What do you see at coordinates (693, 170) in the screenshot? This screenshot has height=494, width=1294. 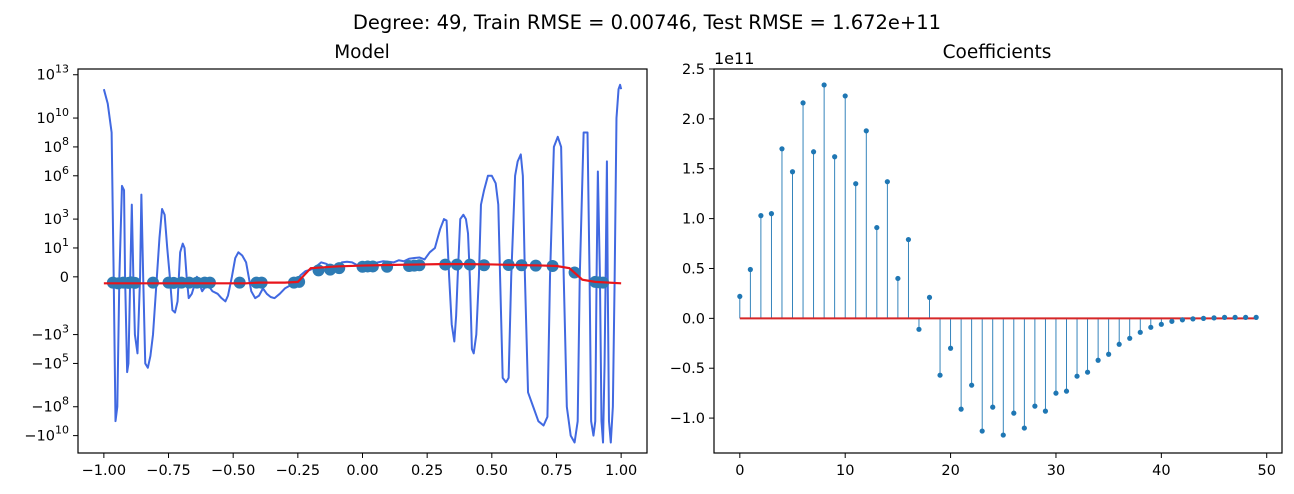 I see `coefficients-y-tick-label-5: 1.5` at bounding box center [693, 170].